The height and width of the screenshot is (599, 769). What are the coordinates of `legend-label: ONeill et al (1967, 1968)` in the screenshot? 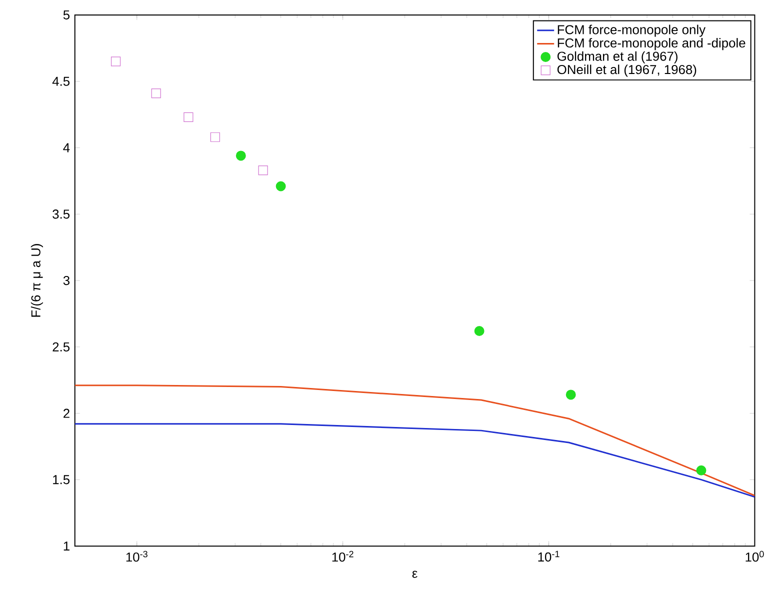 It's located at (626, 70).